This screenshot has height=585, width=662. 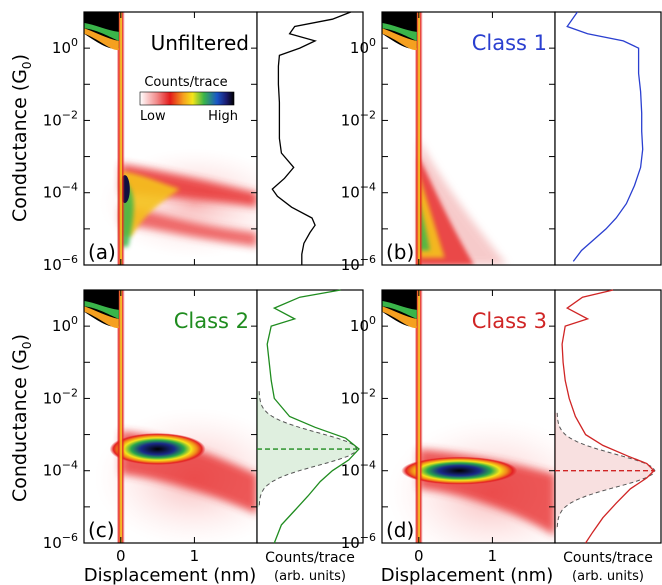 What do you see at coordinates (509, 43) in the screenshot?
I see `panel-title: Class 1` at bounding box center [509, 43].